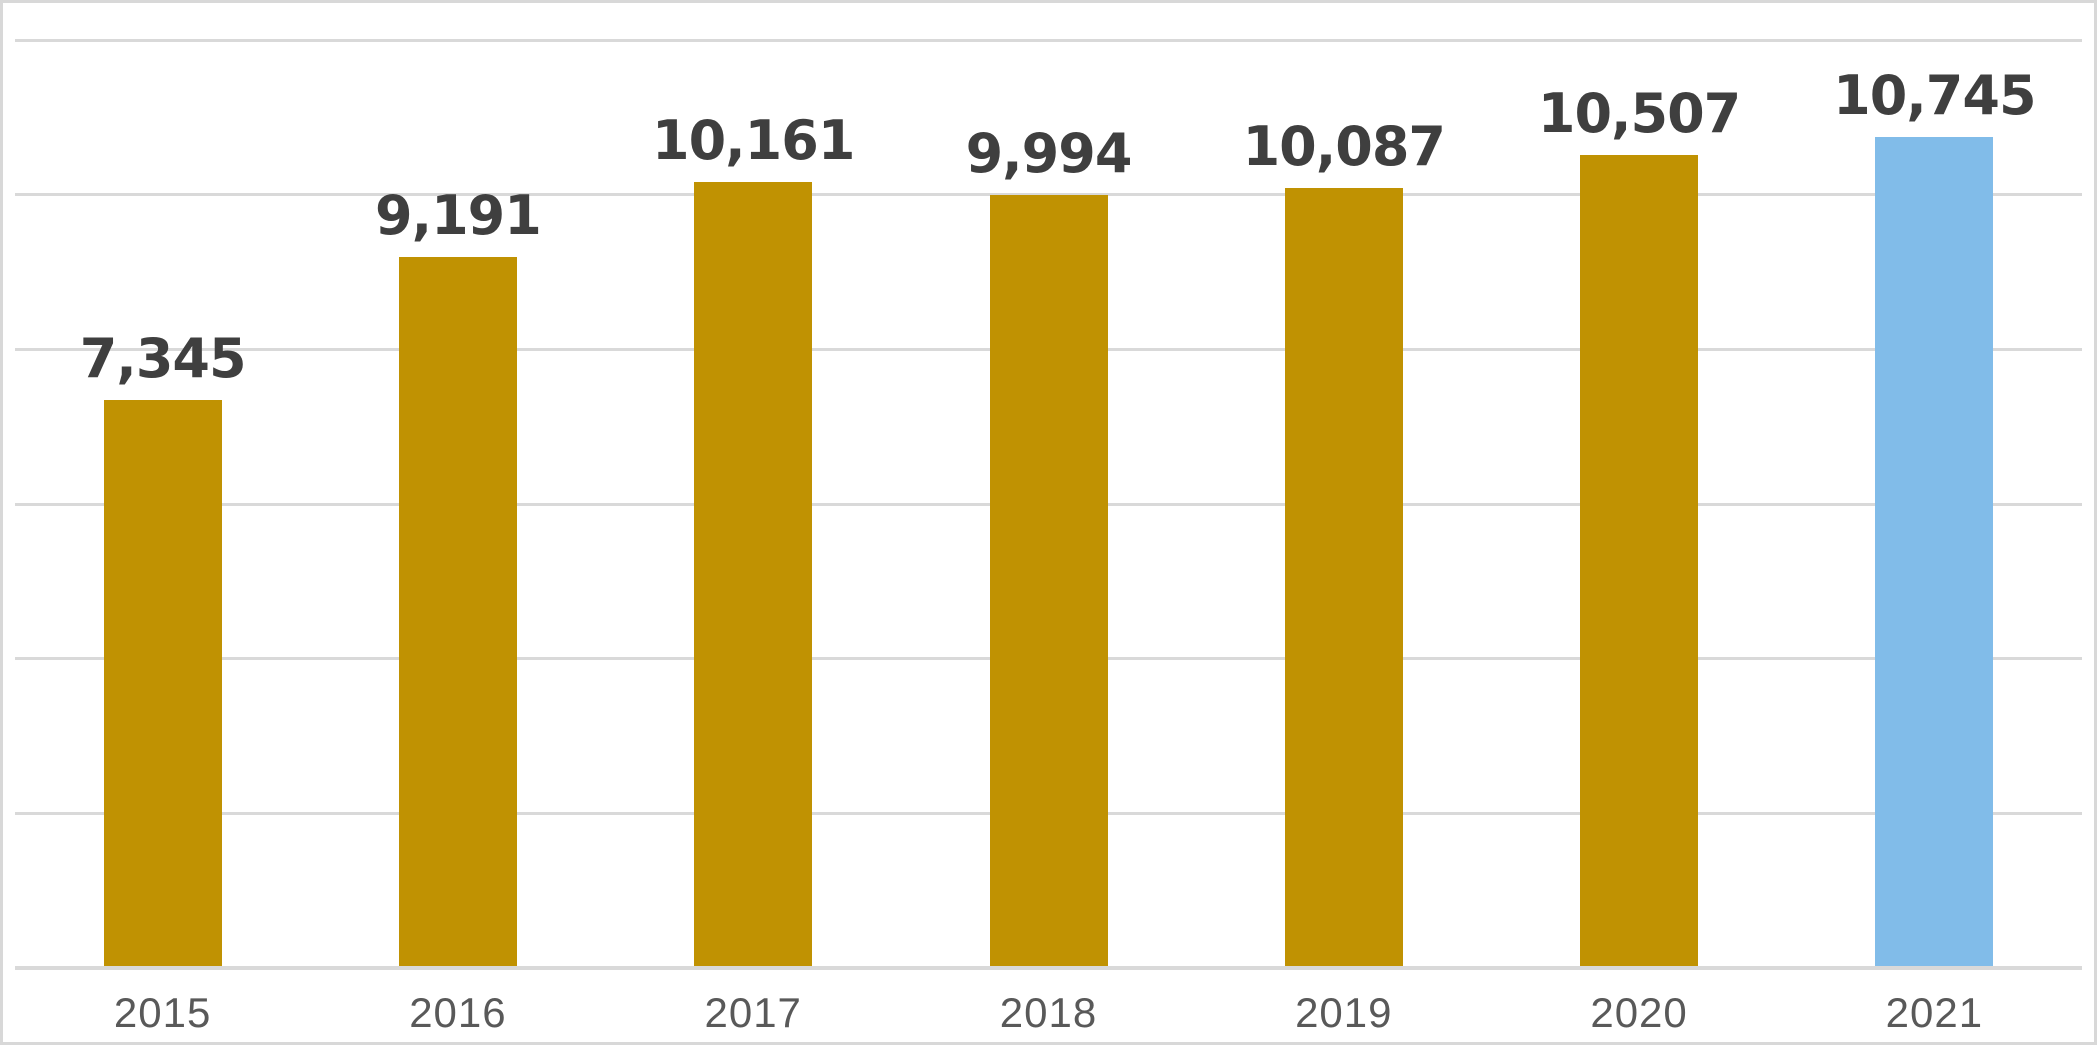  What do you see at coordinates (1344, 1012) in the screenshot?
I see `x-axis-label-2019: 2019` at bounding box center [1344, 1012].